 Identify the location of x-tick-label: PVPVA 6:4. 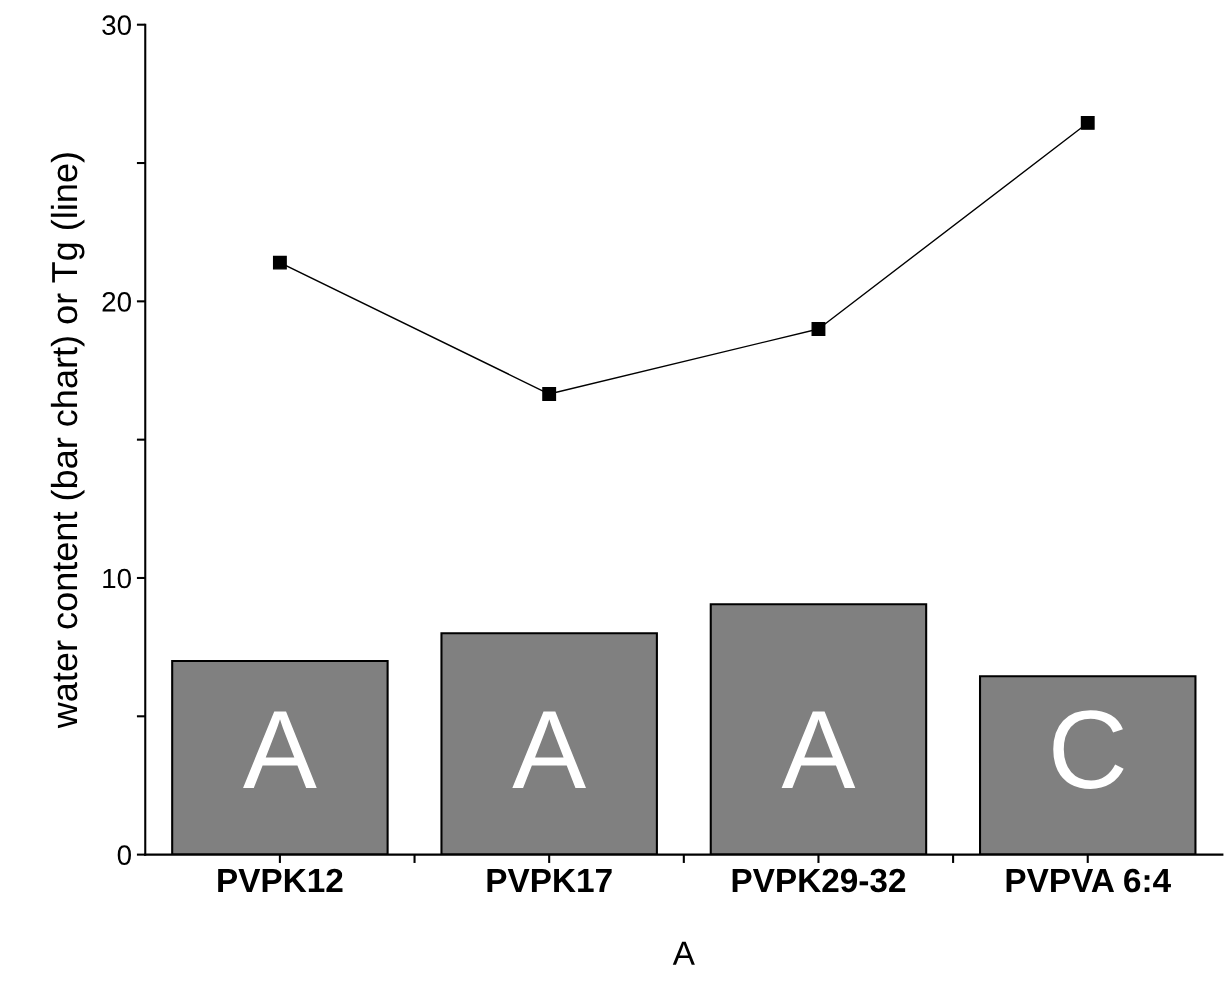
(1088, 880).